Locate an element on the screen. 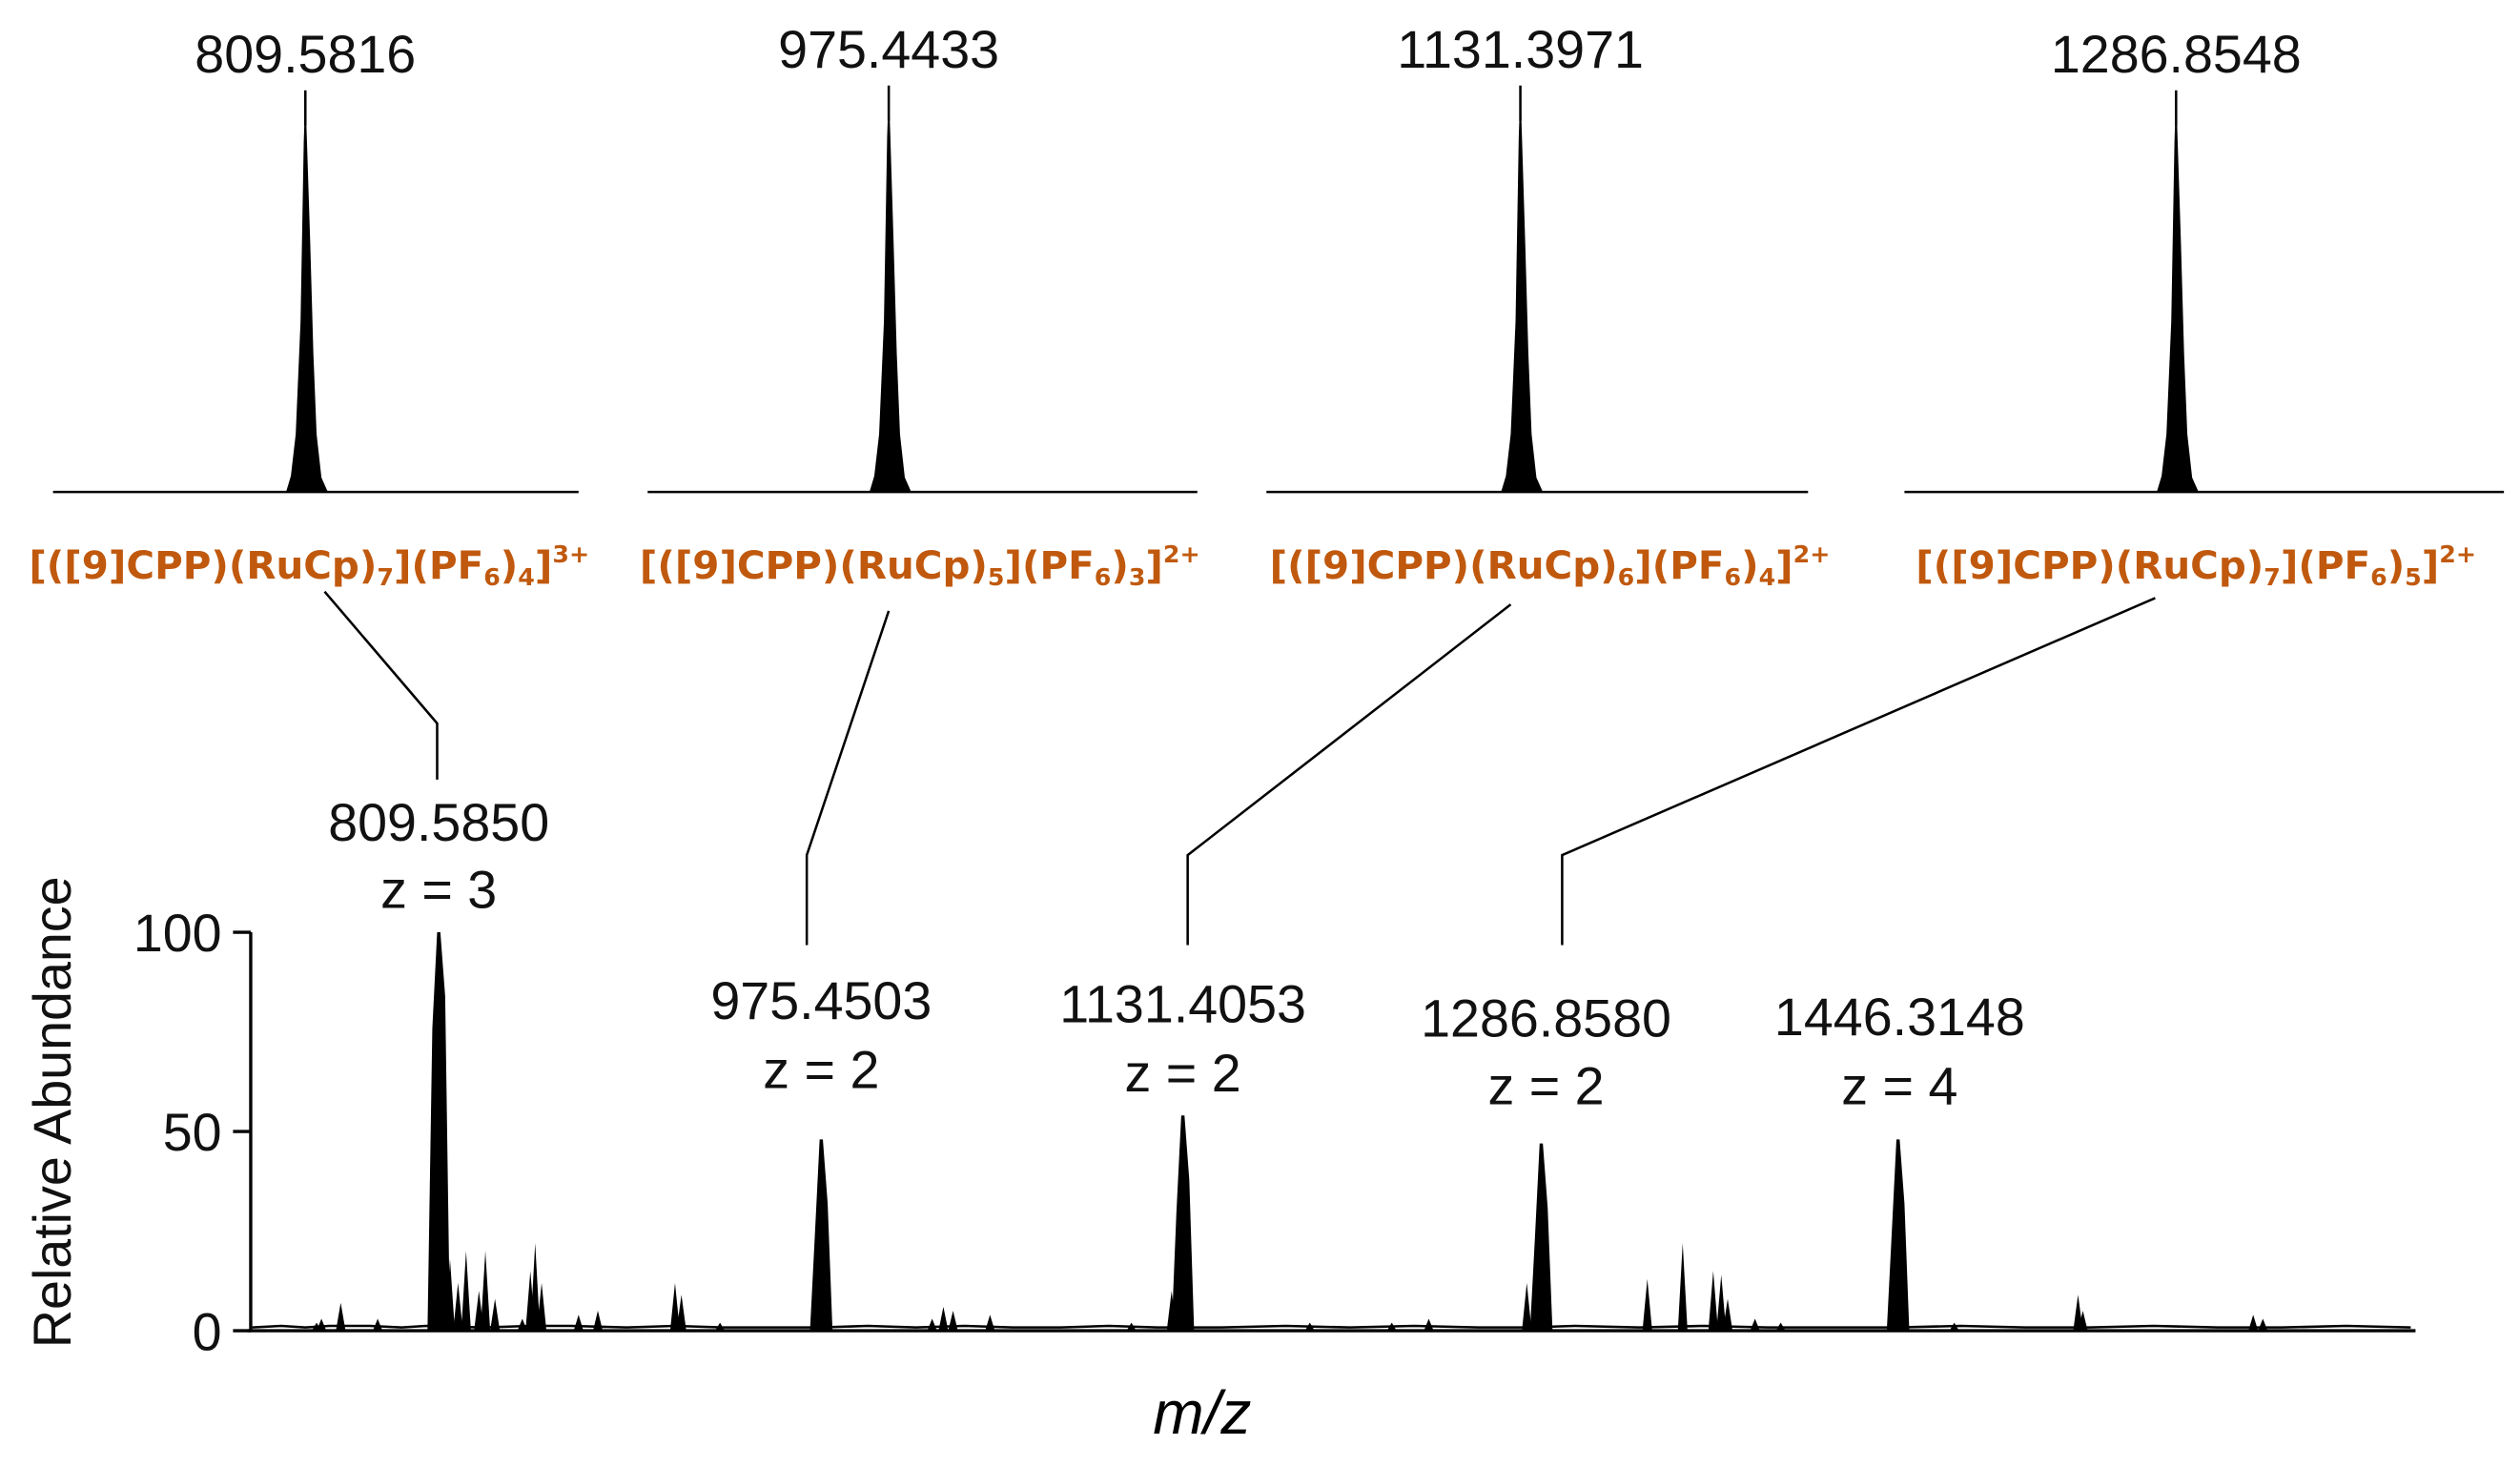 The image size is (2520, 1466). inset-mz-label-1: 809.5816 is located at coordinates (306, 54).